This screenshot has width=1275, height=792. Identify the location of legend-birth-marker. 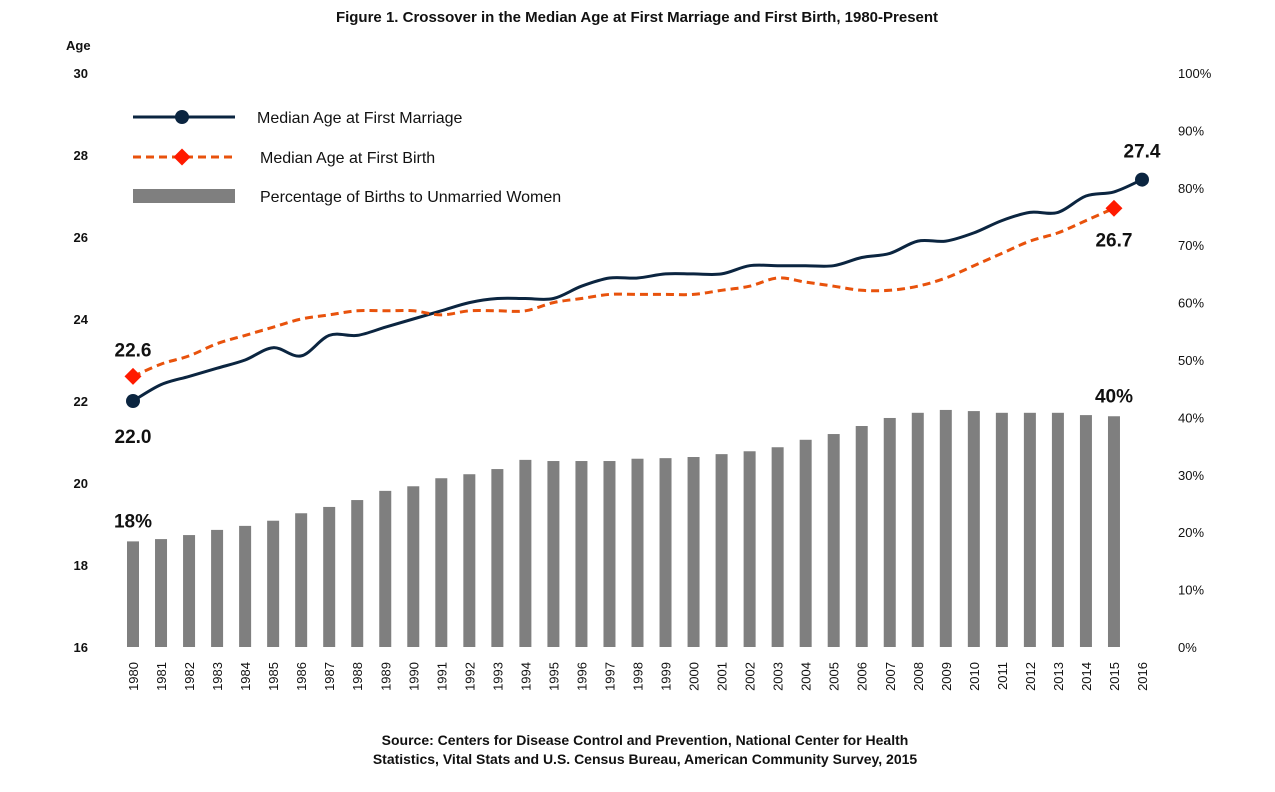
(182, 157).